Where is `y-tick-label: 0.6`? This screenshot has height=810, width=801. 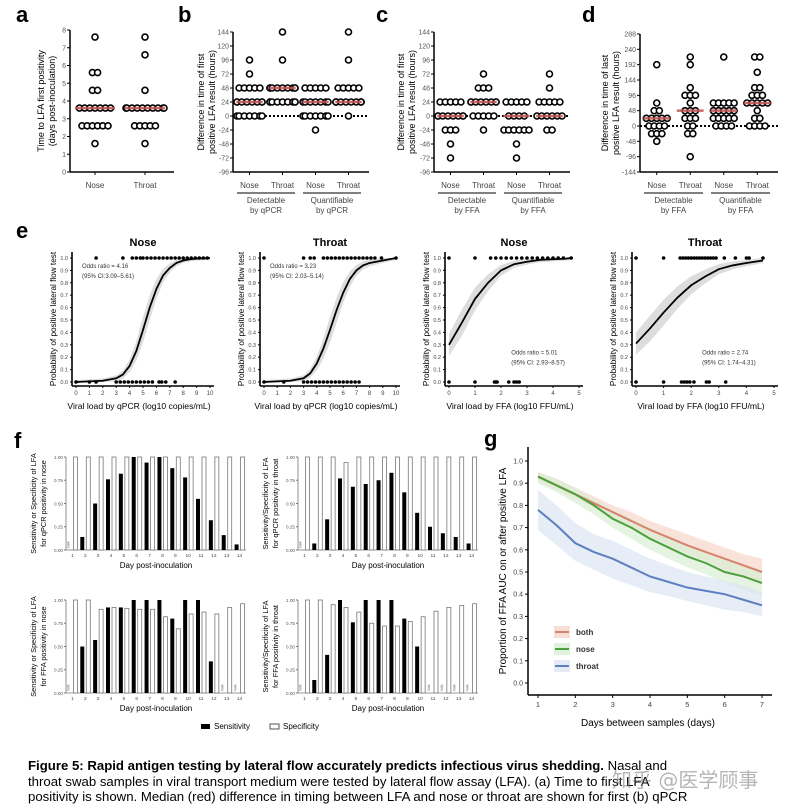
y-tick-label: 0.6 is located at coordinates (64, 309).